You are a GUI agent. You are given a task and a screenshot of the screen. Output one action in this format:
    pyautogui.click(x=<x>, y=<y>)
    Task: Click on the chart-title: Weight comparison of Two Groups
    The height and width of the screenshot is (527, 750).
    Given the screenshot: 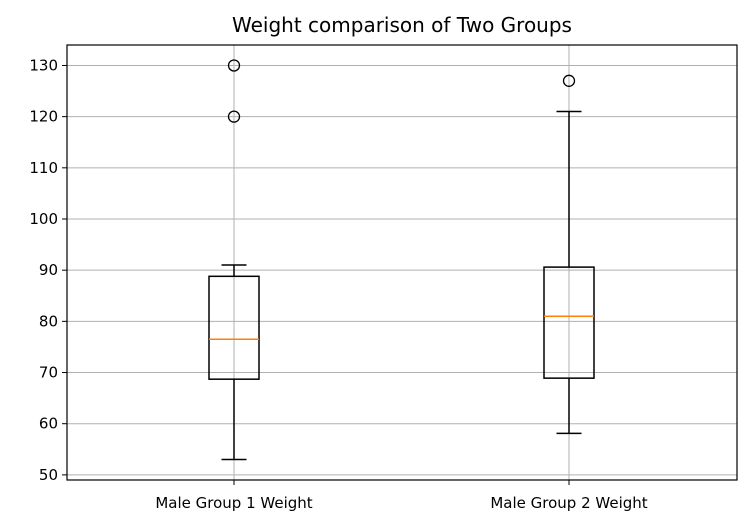 What is the action you would take?
    pyautogui.click(x=402, y=25)
    